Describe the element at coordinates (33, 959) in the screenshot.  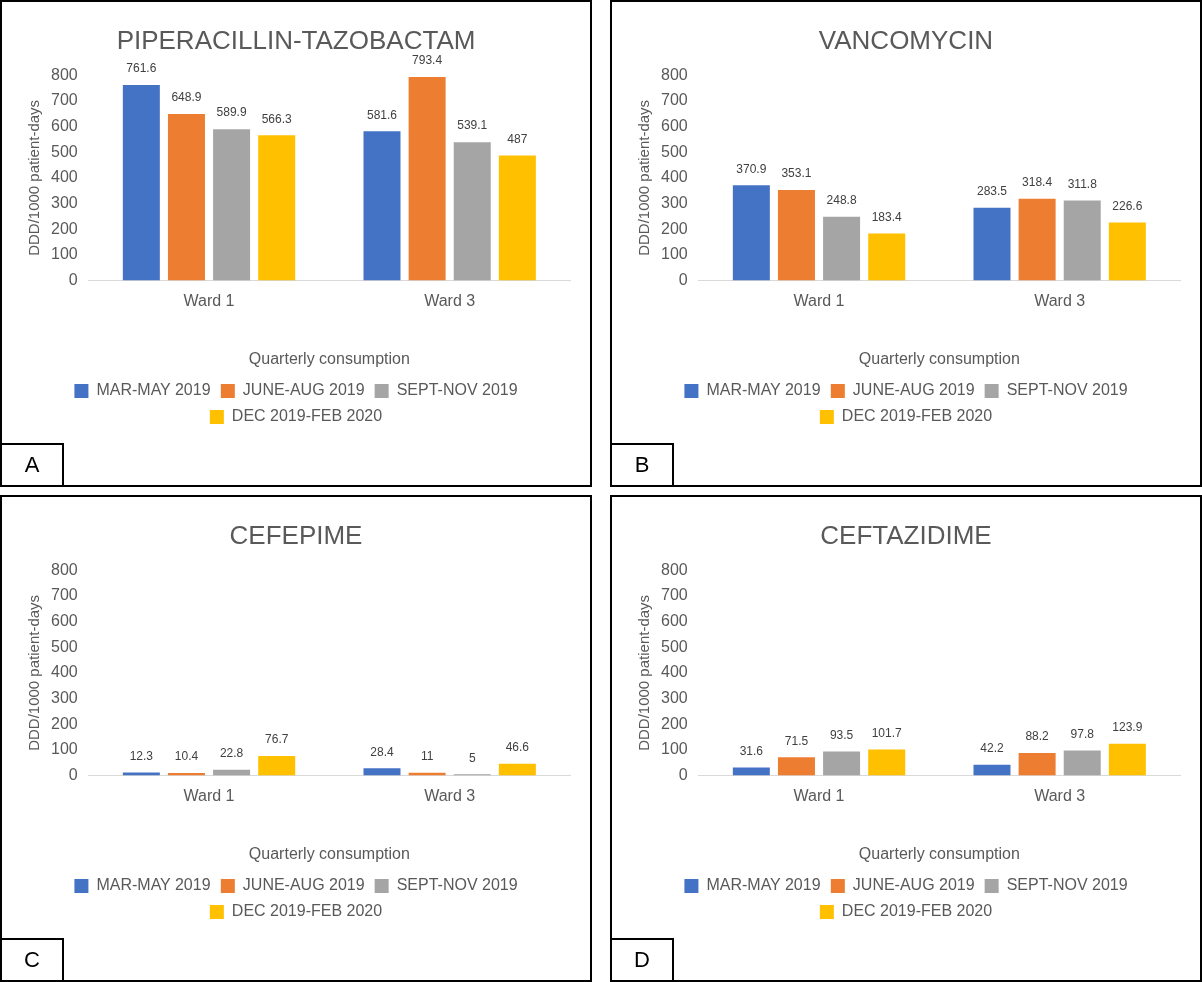
I see `text: C` at that location.